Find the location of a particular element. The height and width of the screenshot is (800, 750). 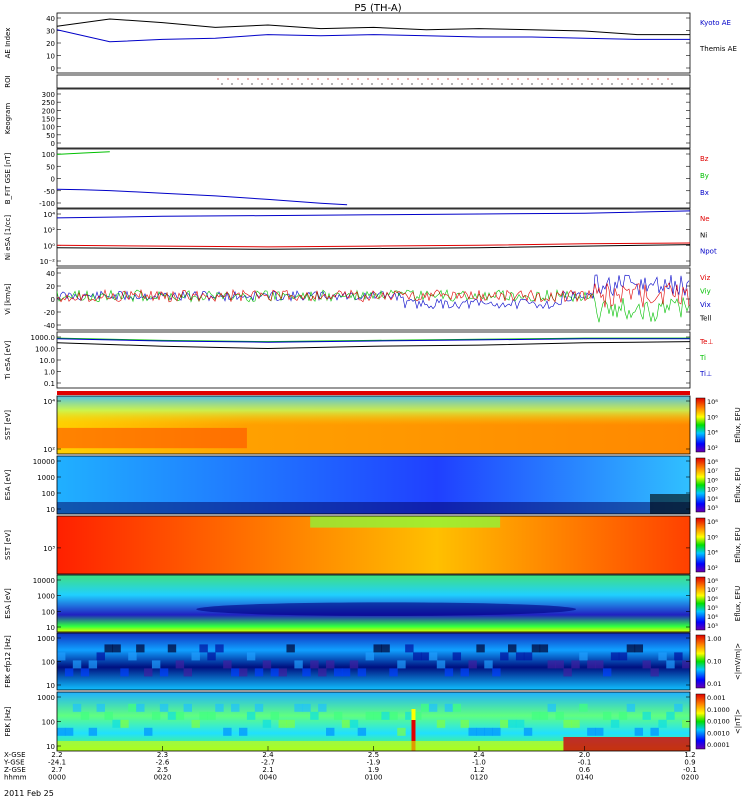

colorbar-tick-label: 1.00 is located at coordinates (714, 639).